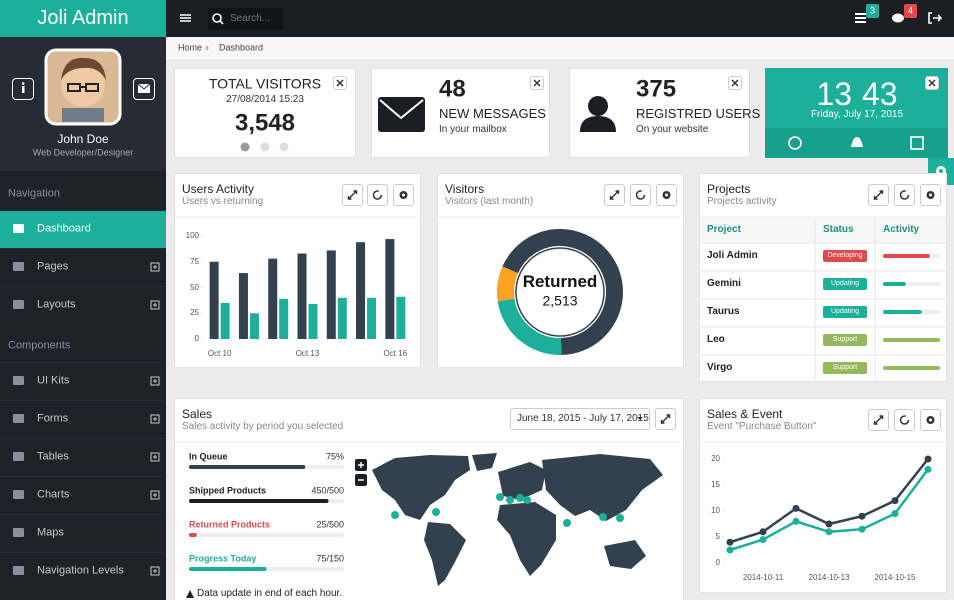 This screenshot has height=600, width=954. Describe the element at coordinates (698, 114) in the screenshot. I see `widget-title: REGISTRED USERS` at that location.